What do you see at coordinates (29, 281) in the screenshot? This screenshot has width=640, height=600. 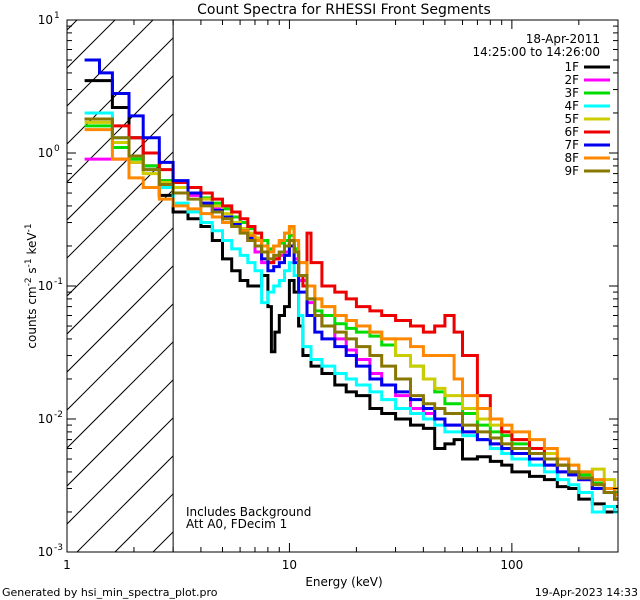 I see `y-label-sup: -2` at bounding box center [29, 281].